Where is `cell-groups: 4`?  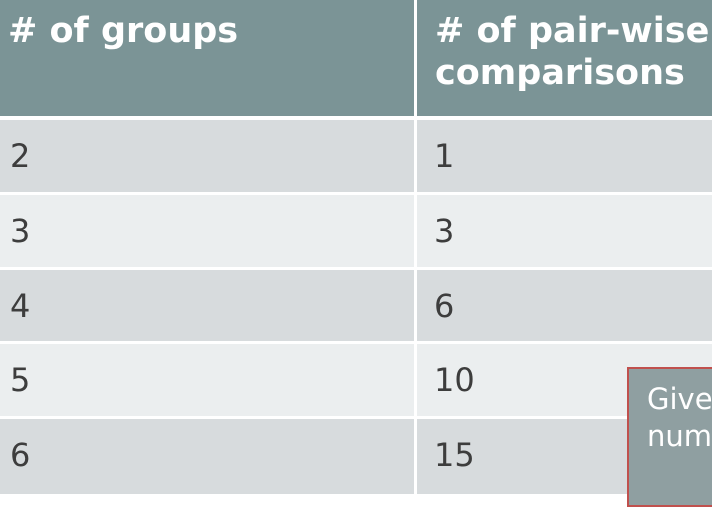 cell-groups: 4 is located at coordinates (207, 305).